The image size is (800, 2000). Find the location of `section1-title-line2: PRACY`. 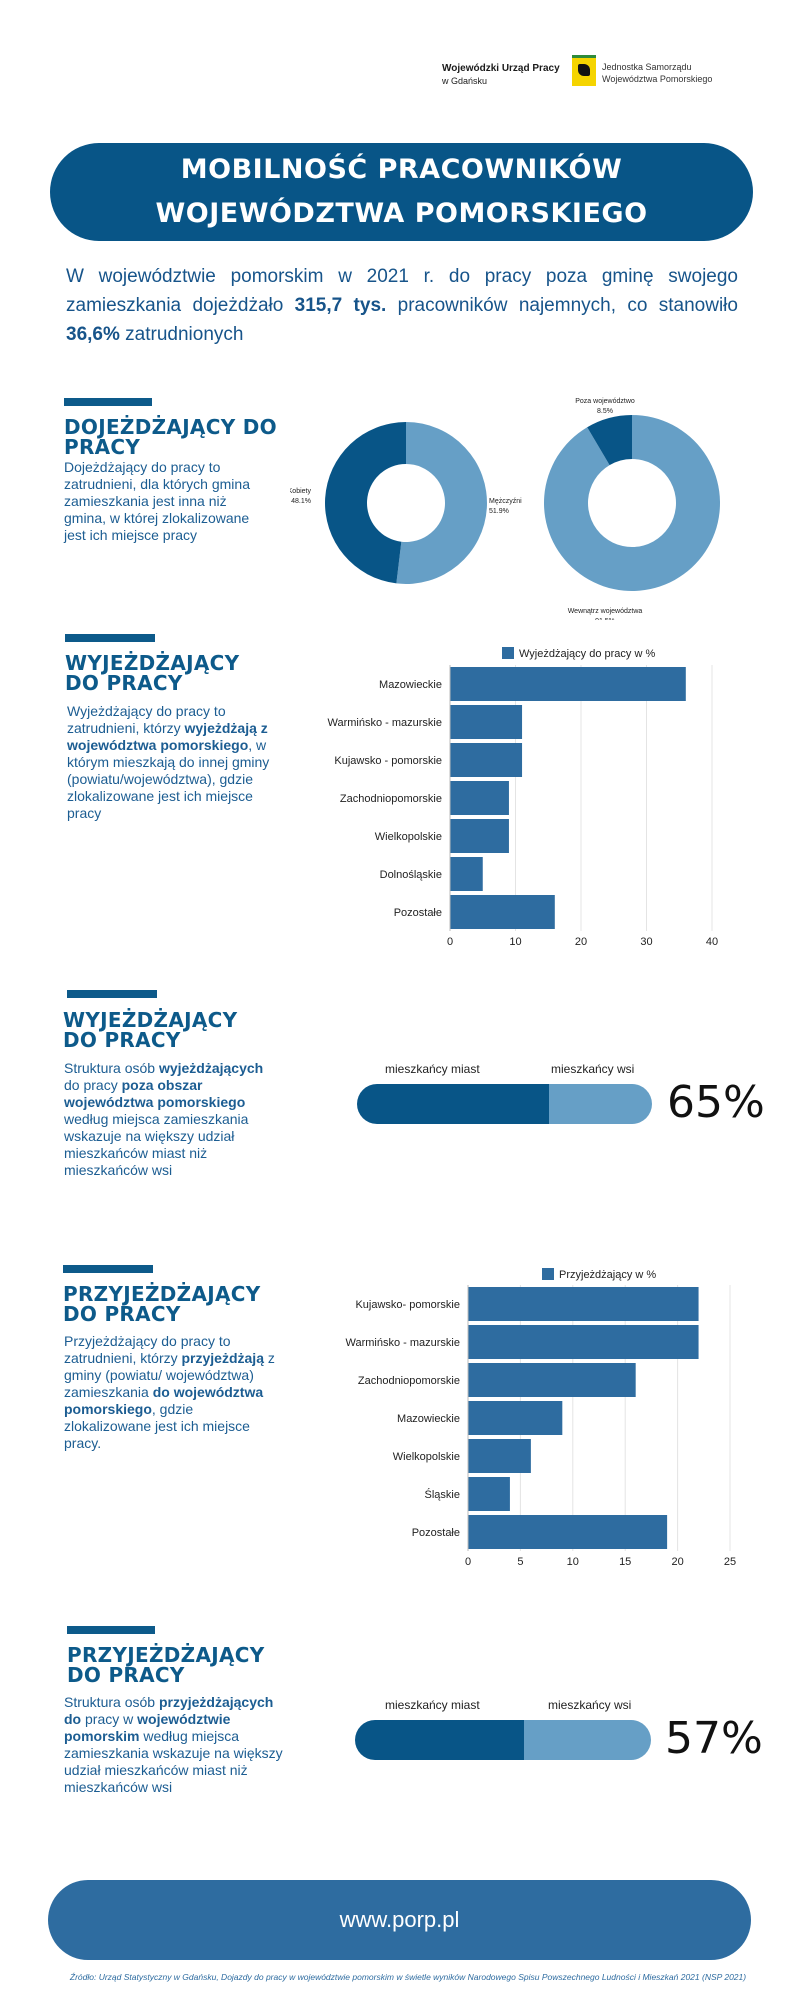

section1-title-line2: PRACY is located at coordinates (102, 447).